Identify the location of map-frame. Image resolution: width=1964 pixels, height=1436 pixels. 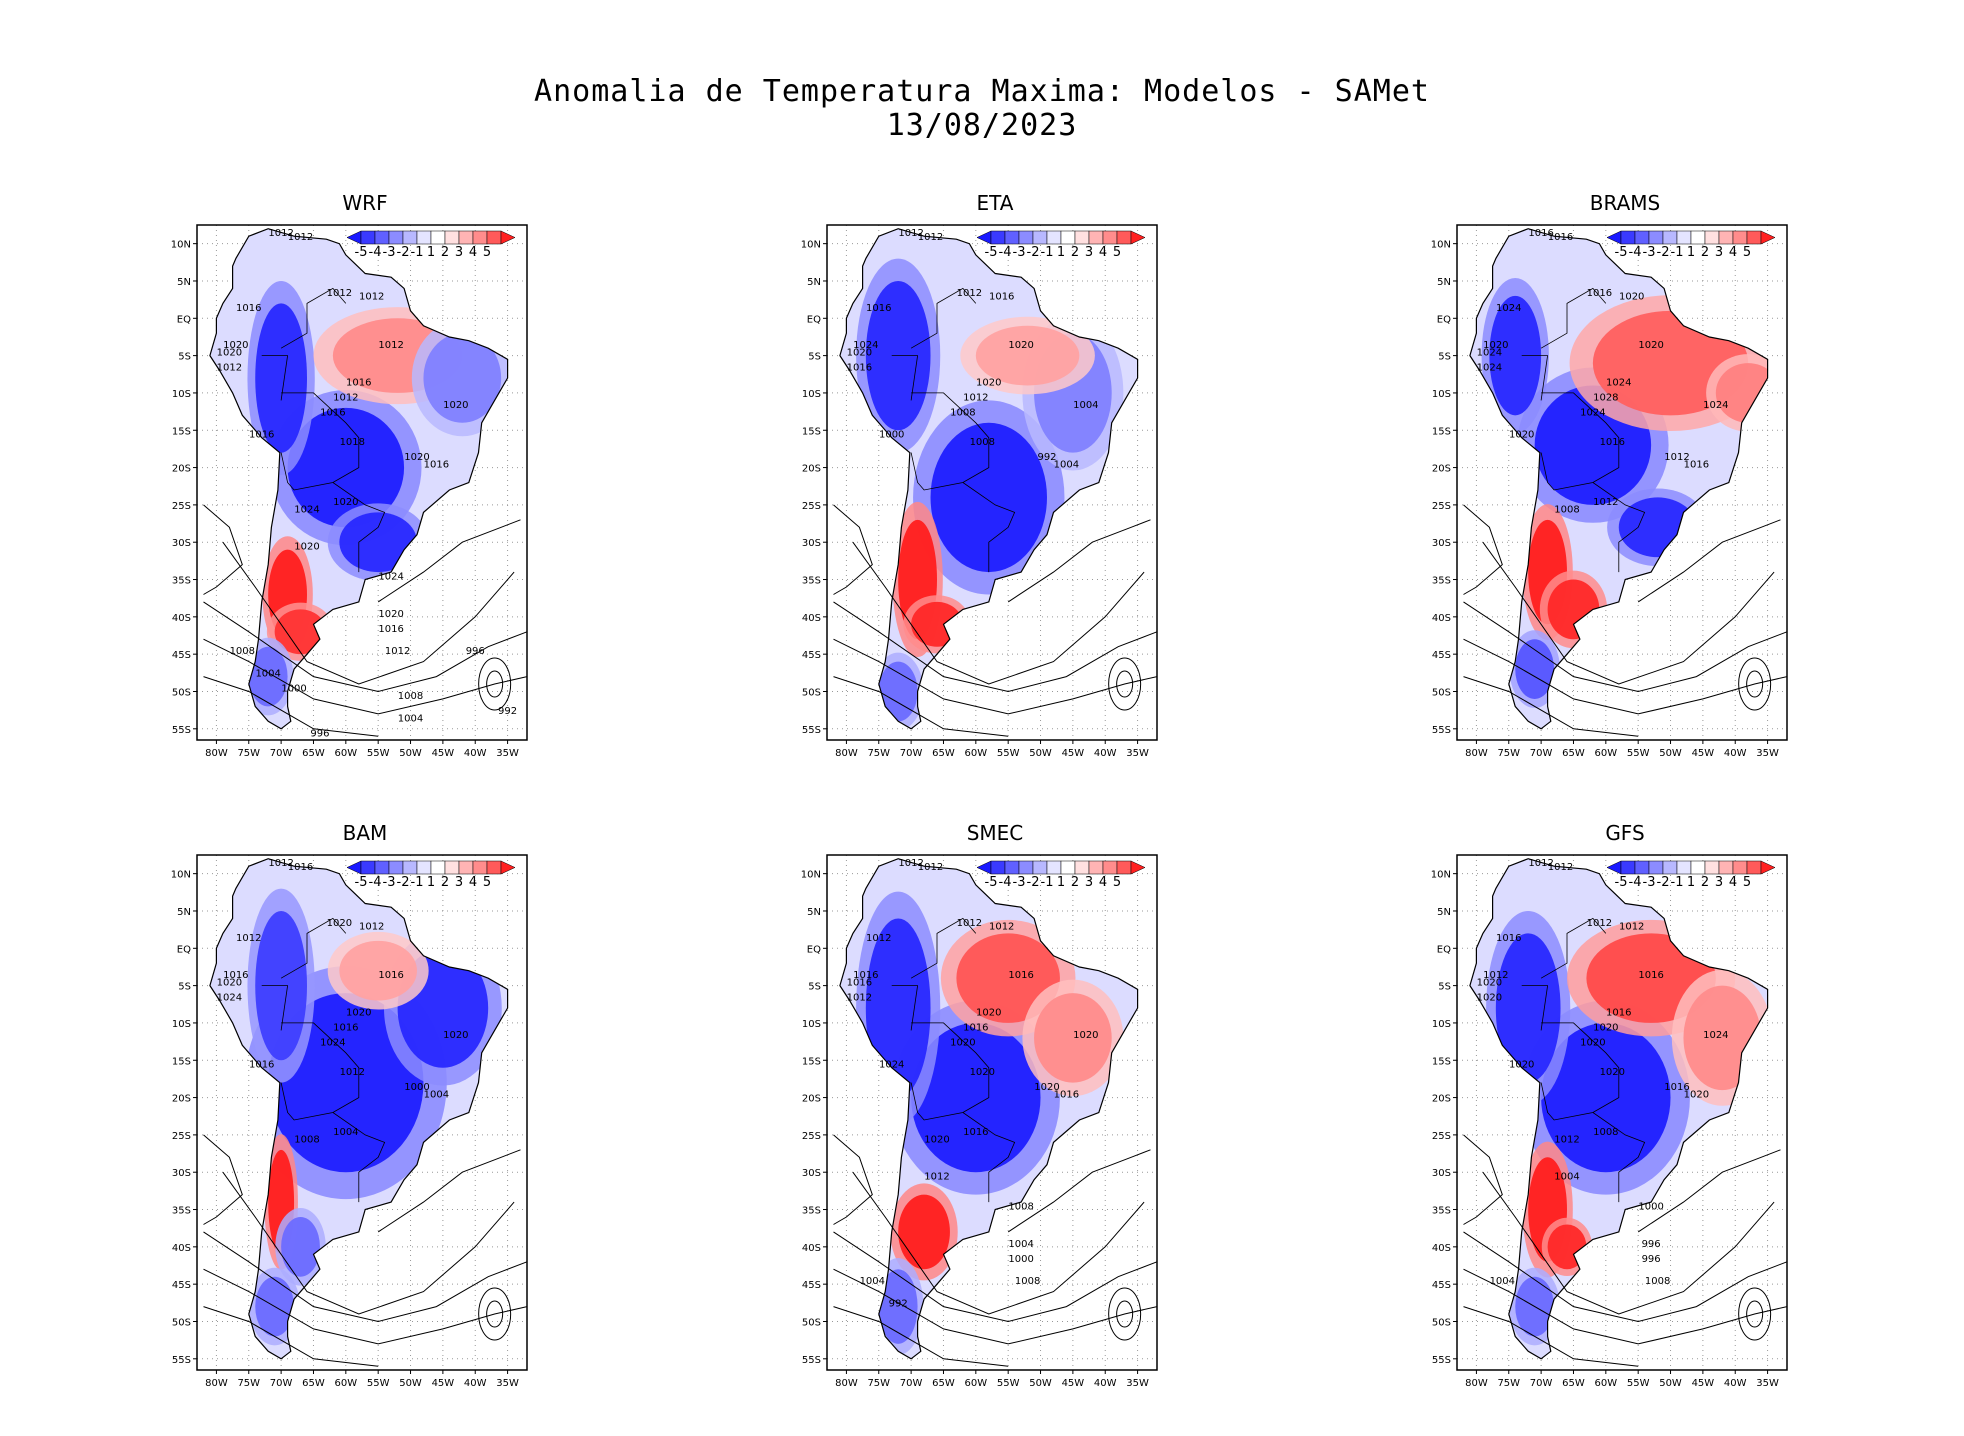
(362, 482).